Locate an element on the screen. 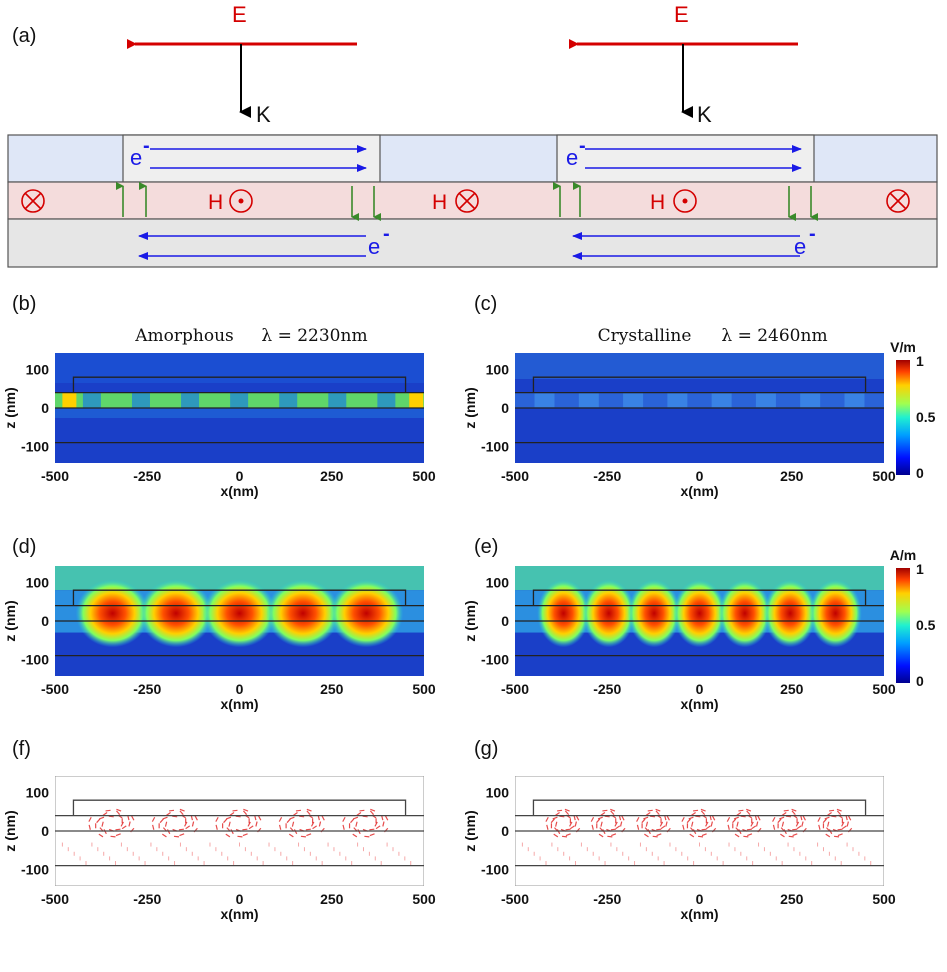  x-tick-label: 250 is located at coordinates (792, 899).